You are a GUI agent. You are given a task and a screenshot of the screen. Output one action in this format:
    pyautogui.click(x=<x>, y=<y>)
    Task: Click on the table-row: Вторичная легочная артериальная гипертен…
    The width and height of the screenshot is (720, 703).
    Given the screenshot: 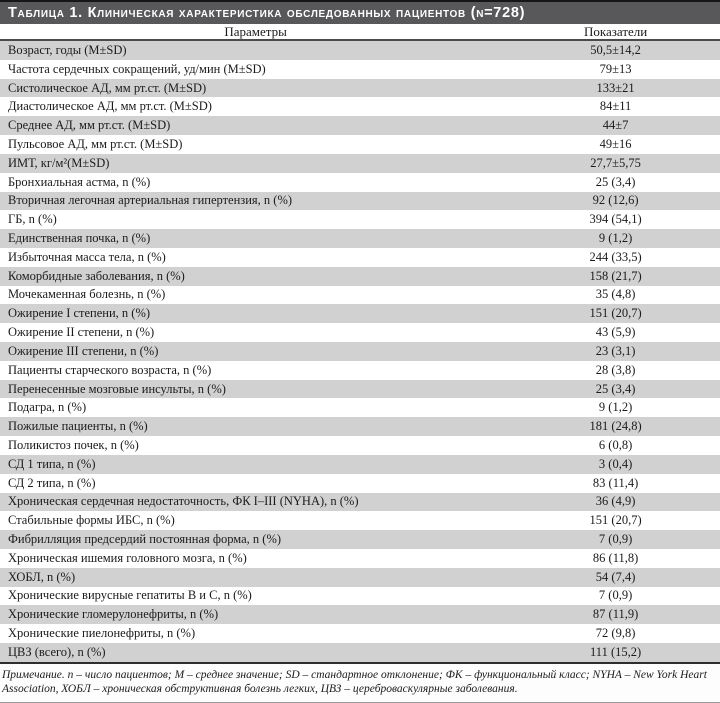 What is the action you would take?
    pyautogui.click(x=360, y=201)
    